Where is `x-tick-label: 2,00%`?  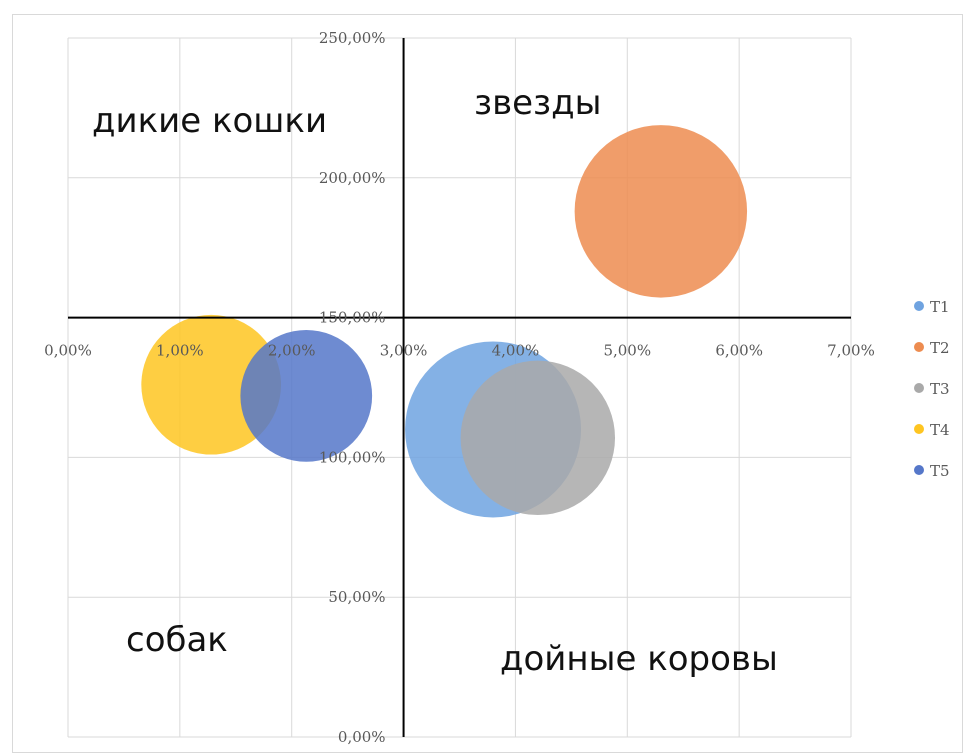
x-tick-label: 2,00% is located at coordinates (292, 351).